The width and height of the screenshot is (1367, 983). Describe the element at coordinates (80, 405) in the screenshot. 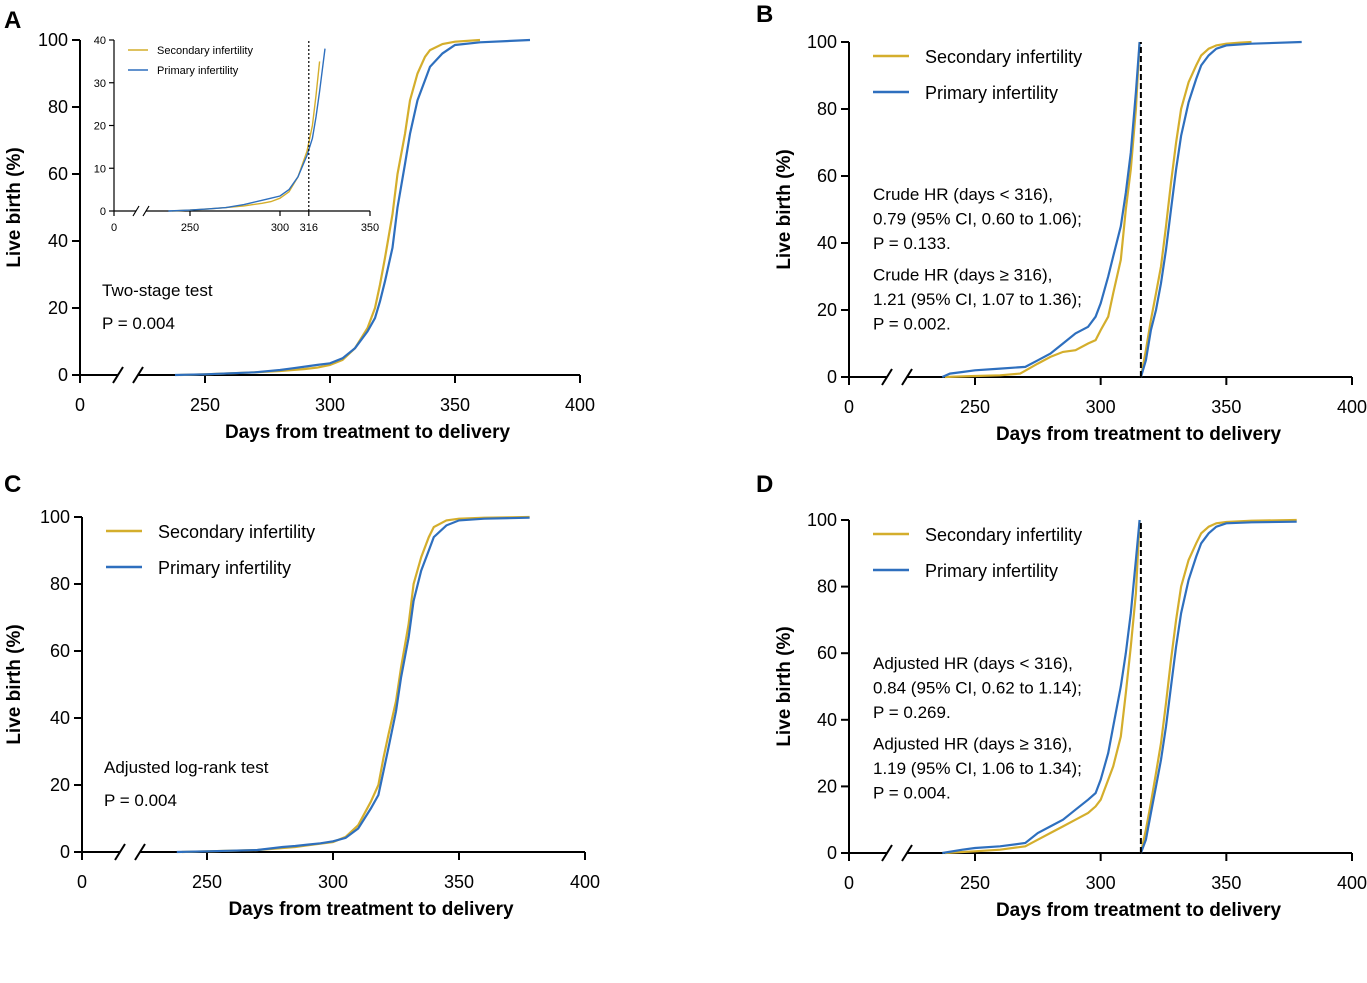

I see `x-tick-label: 0` at that location.